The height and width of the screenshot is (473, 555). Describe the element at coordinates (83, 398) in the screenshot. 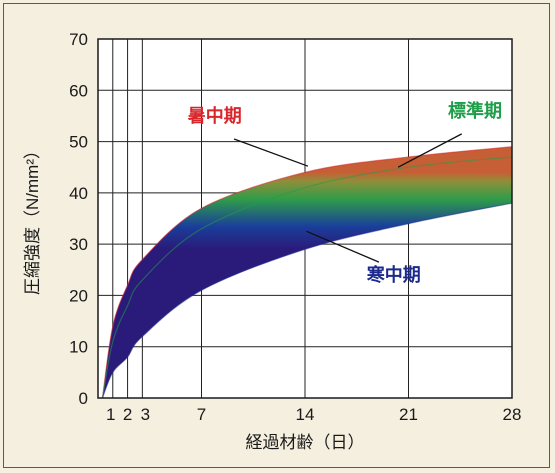

I see `y-tick-label: 0` at that location.